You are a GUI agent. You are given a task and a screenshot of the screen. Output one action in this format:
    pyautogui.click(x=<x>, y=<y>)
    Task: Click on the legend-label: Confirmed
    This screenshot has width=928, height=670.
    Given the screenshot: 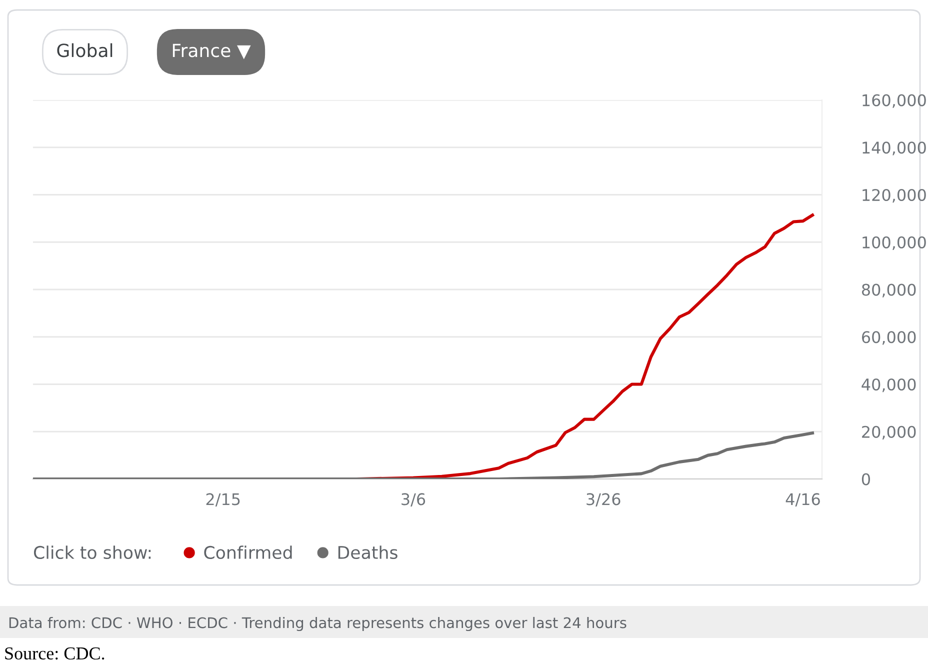 What is the action you would take?
    pyautogui.click(x=248, y=553)
    